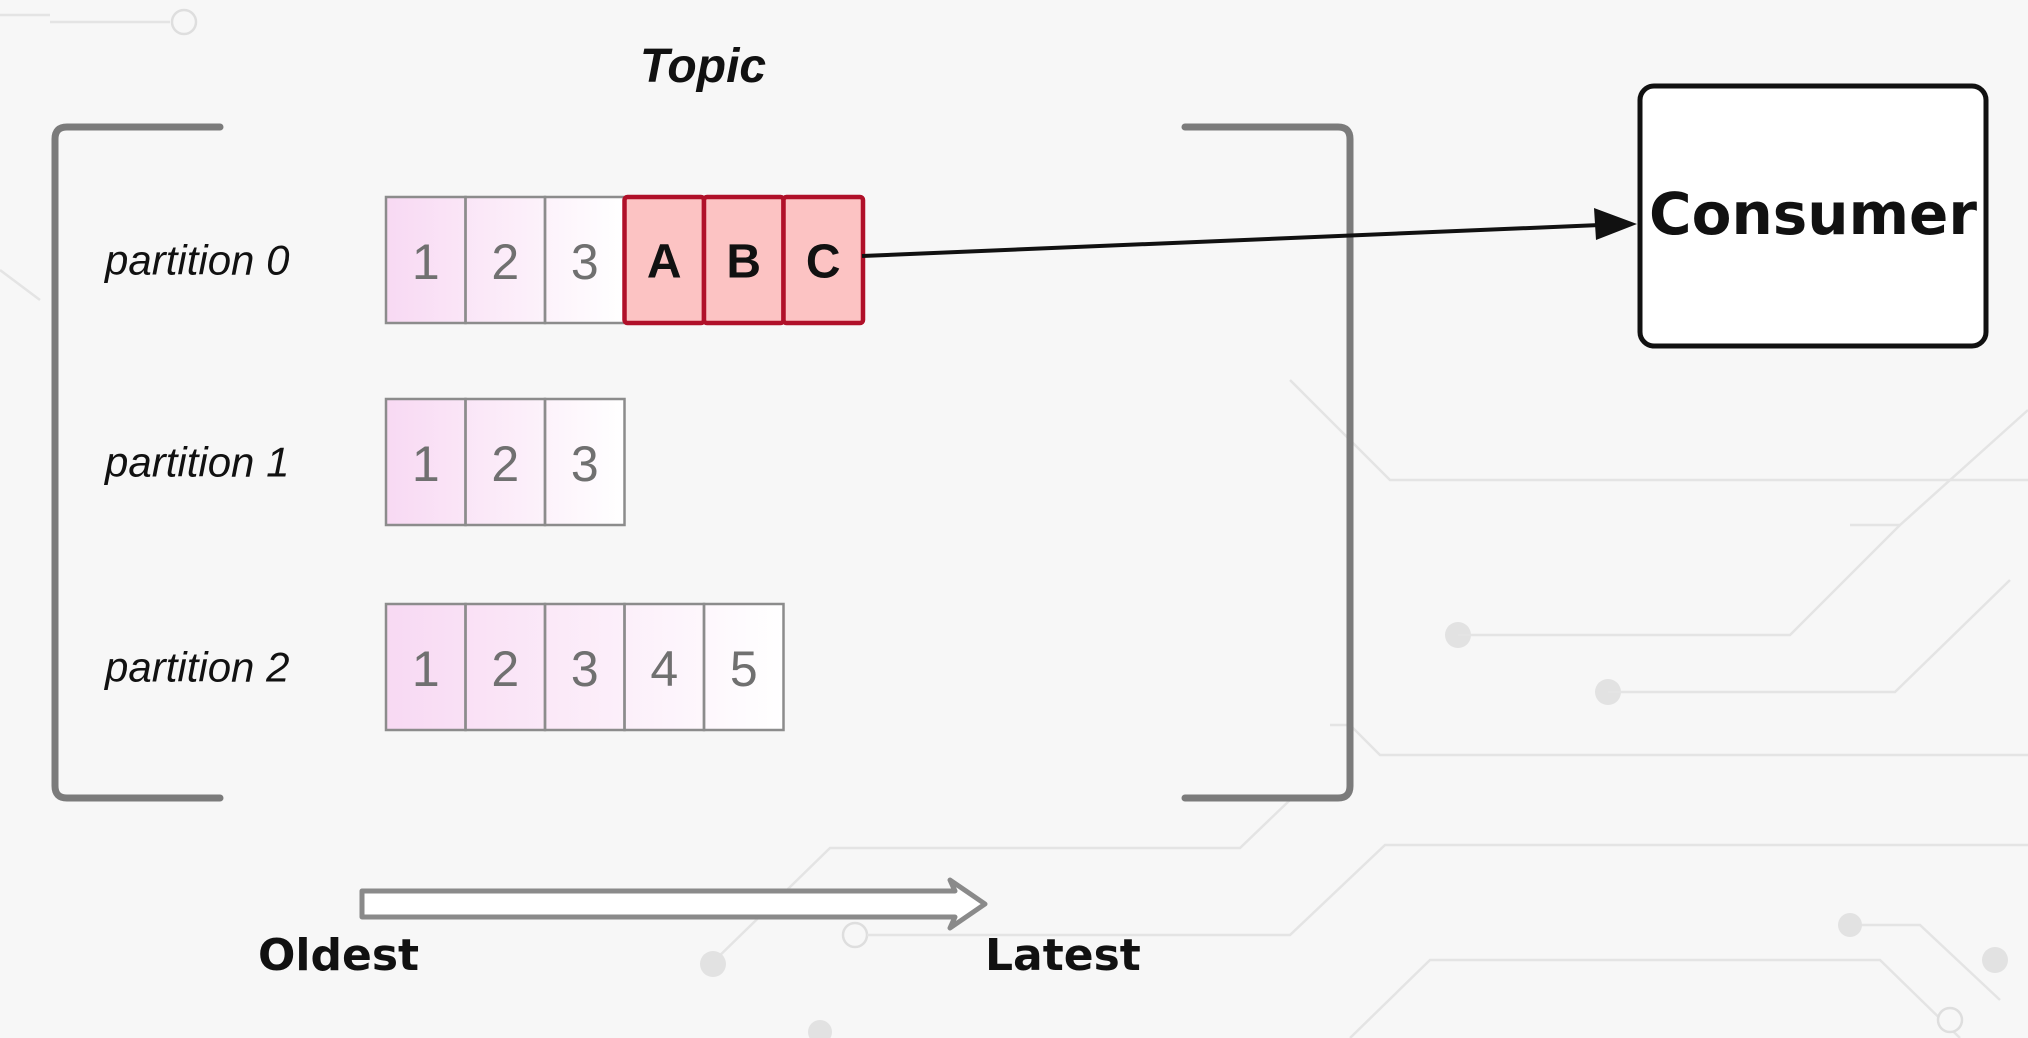 Image resolution: width=2028 pixels, height=1038 pixels. Describe the element at coordinates (673, 904) in the screenshot. I see `time-arrow` at that location.